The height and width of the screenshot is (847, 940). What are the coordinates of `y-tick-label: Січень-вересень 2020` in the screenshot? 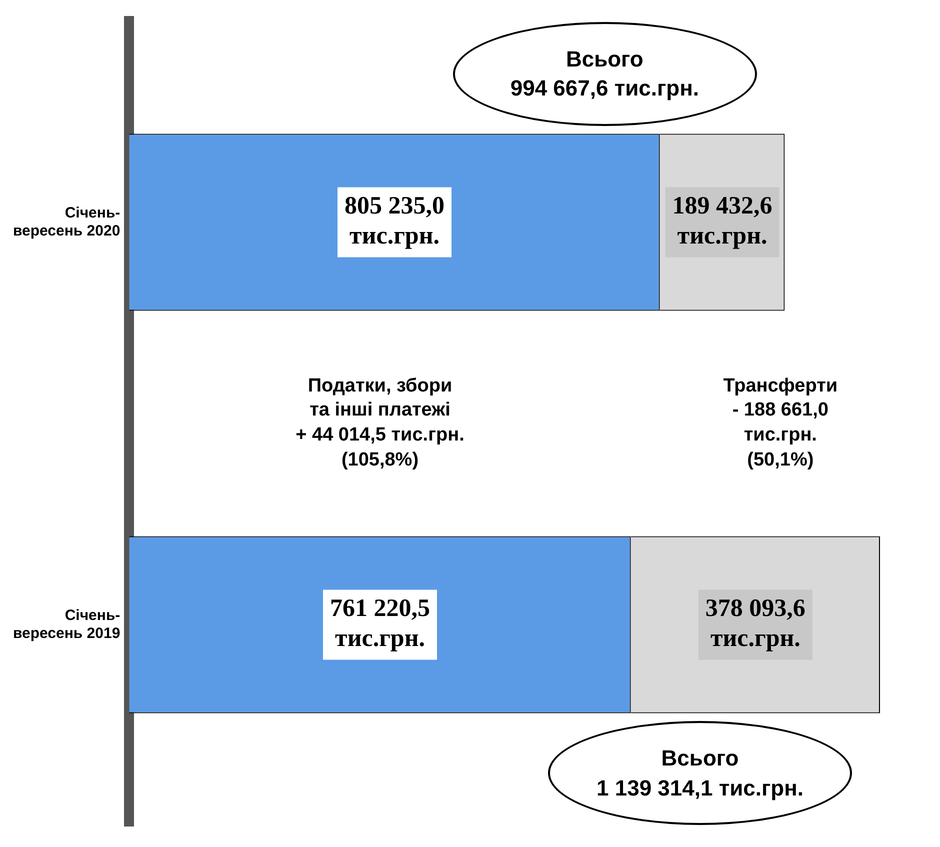 It's located at (66, 222).